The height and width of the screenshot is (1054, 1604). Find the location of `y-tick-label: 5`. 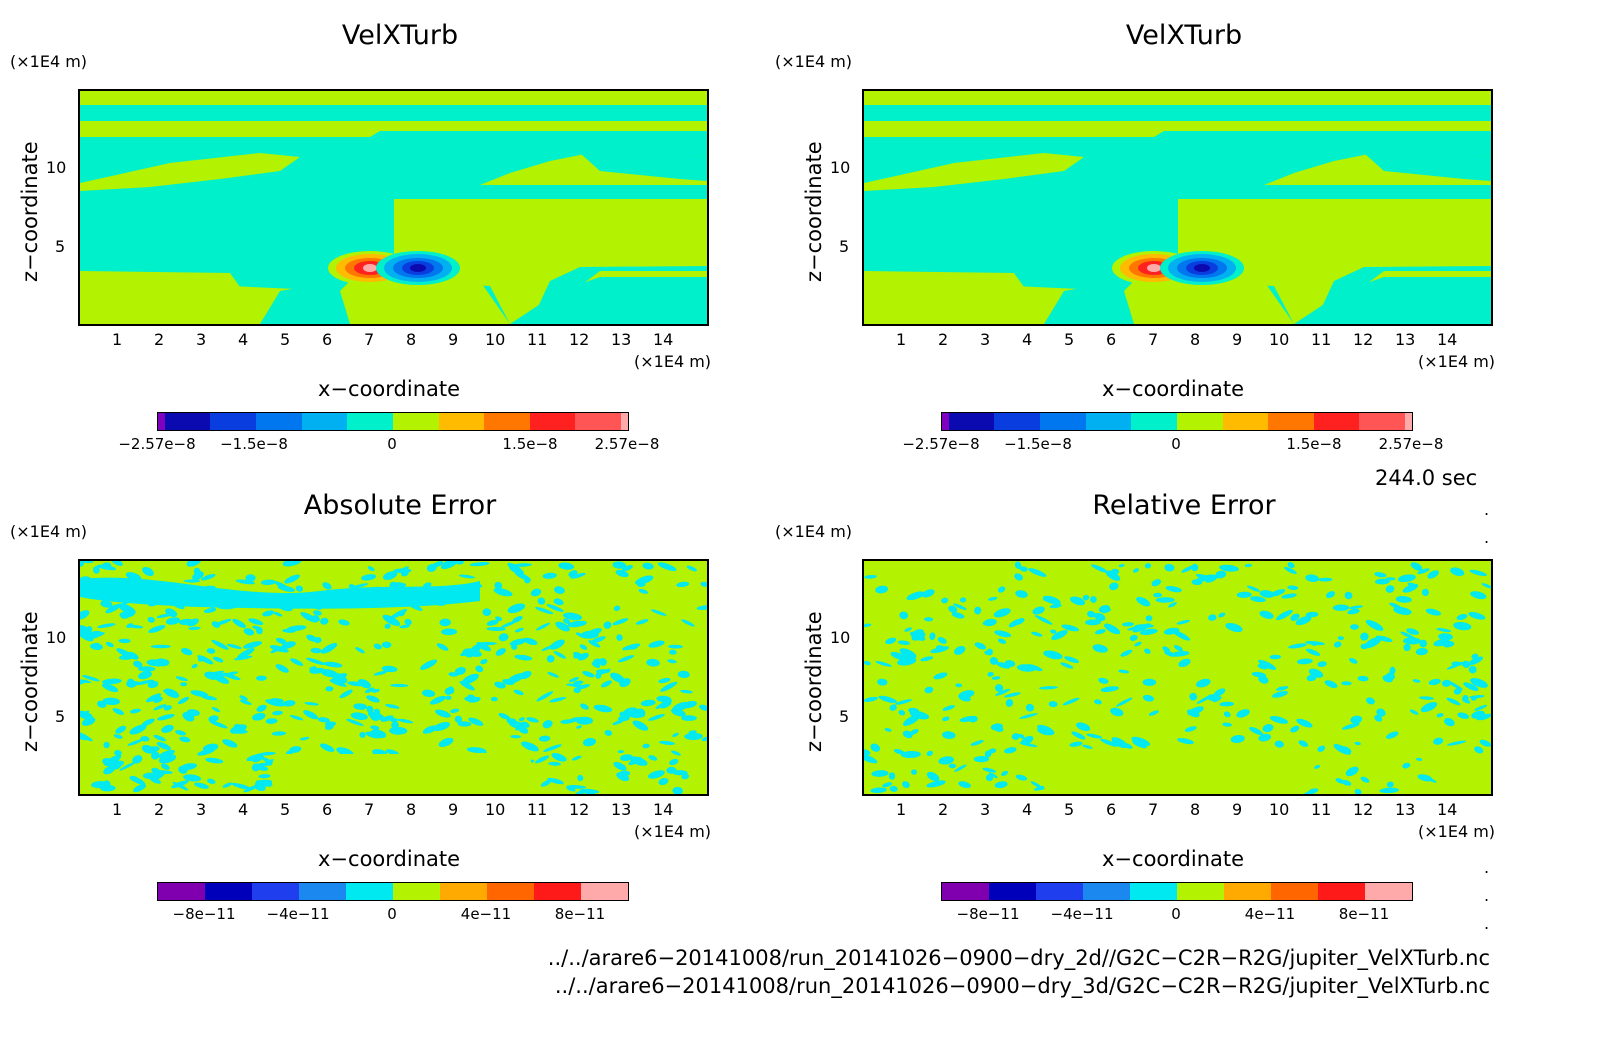

y-tick-label: 5 is located at coordinates (60, 716).